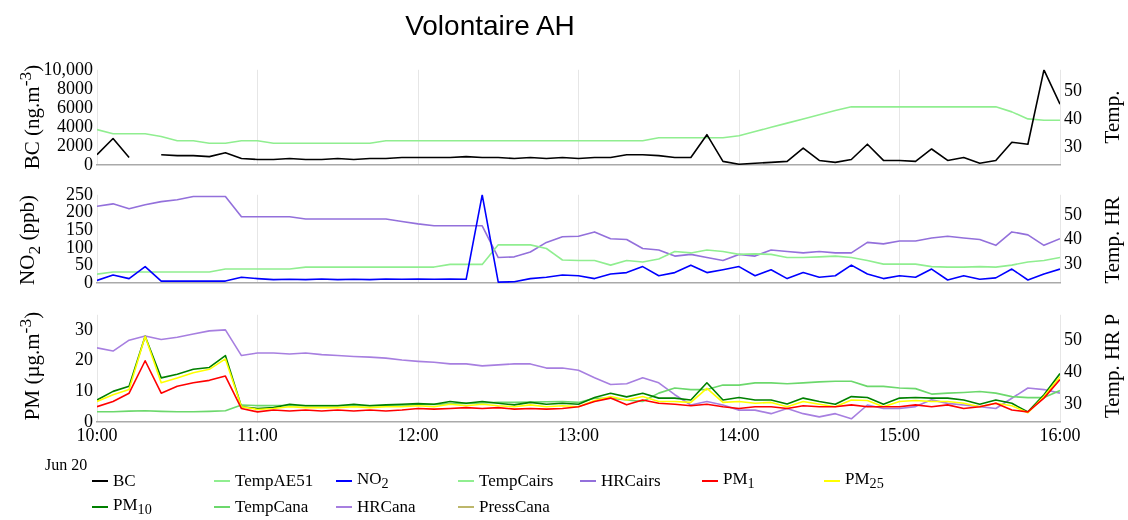 The width and height of the screenshot is (1128, 520). What do you see at coordinates (75, 144) in the screenshot?
I see `y-tick-label: 2000` at bounding box center [75, 144].